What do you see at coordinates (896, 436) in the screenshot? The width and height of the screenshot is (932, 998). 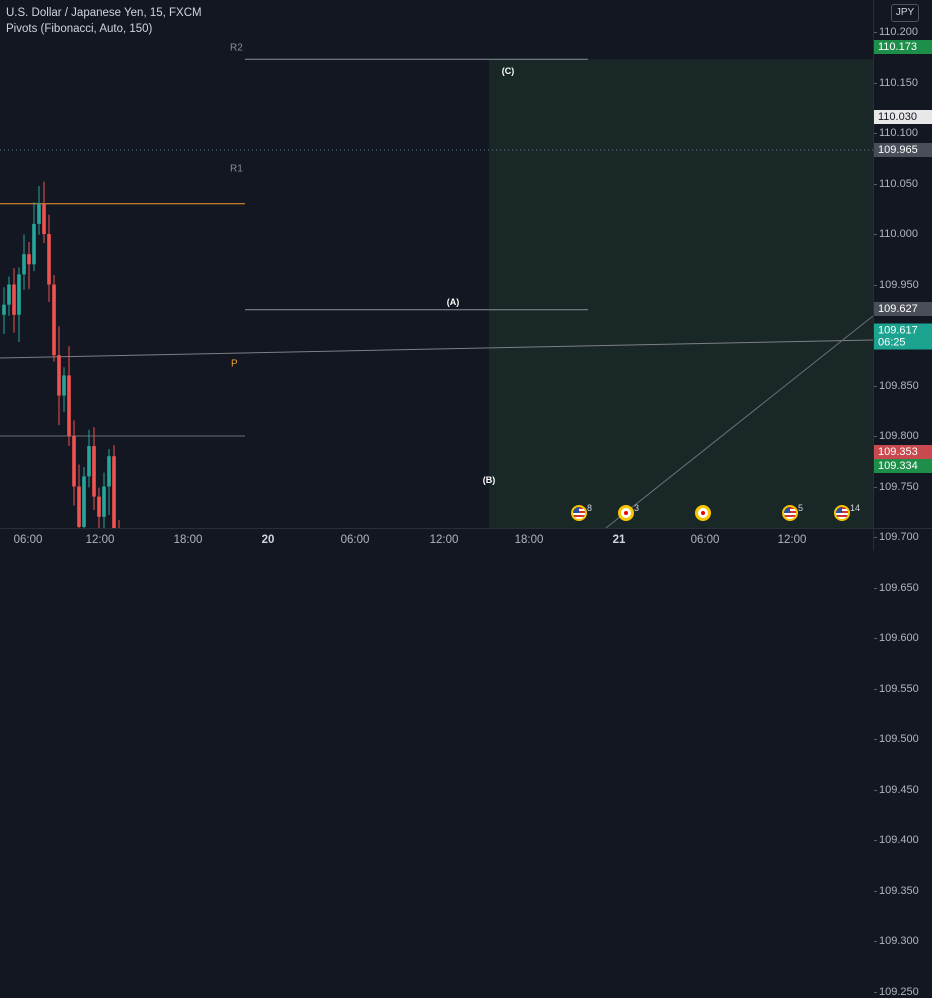 I see `price-tick: 109.800` at bounding box center [896, 436].